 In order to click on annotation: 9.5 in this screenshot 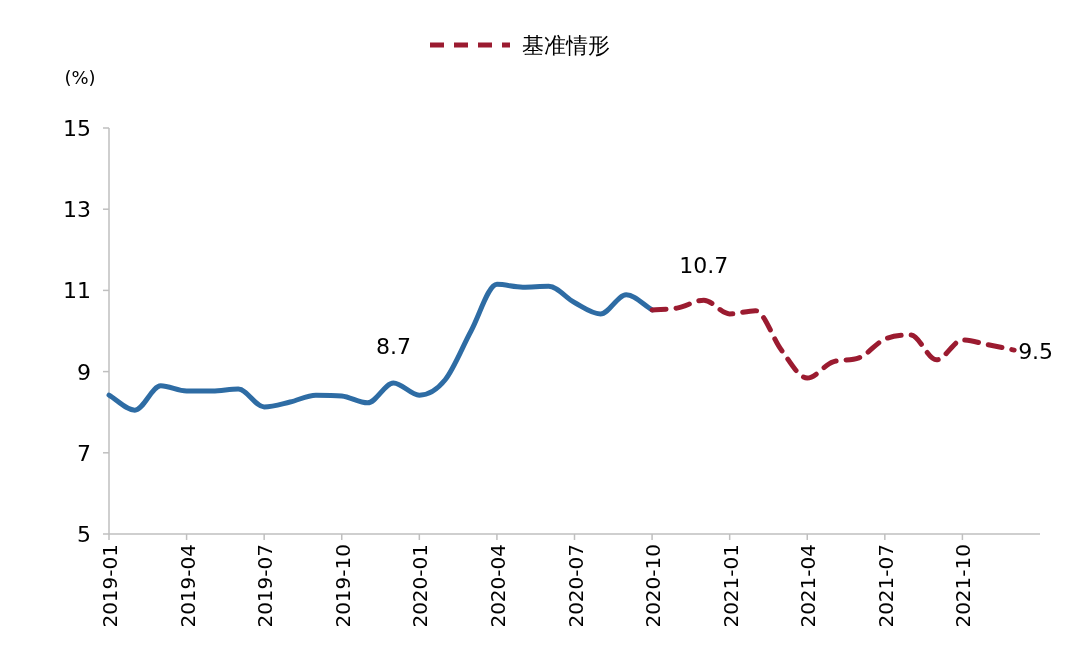, I will do `click(1036, 352)`.